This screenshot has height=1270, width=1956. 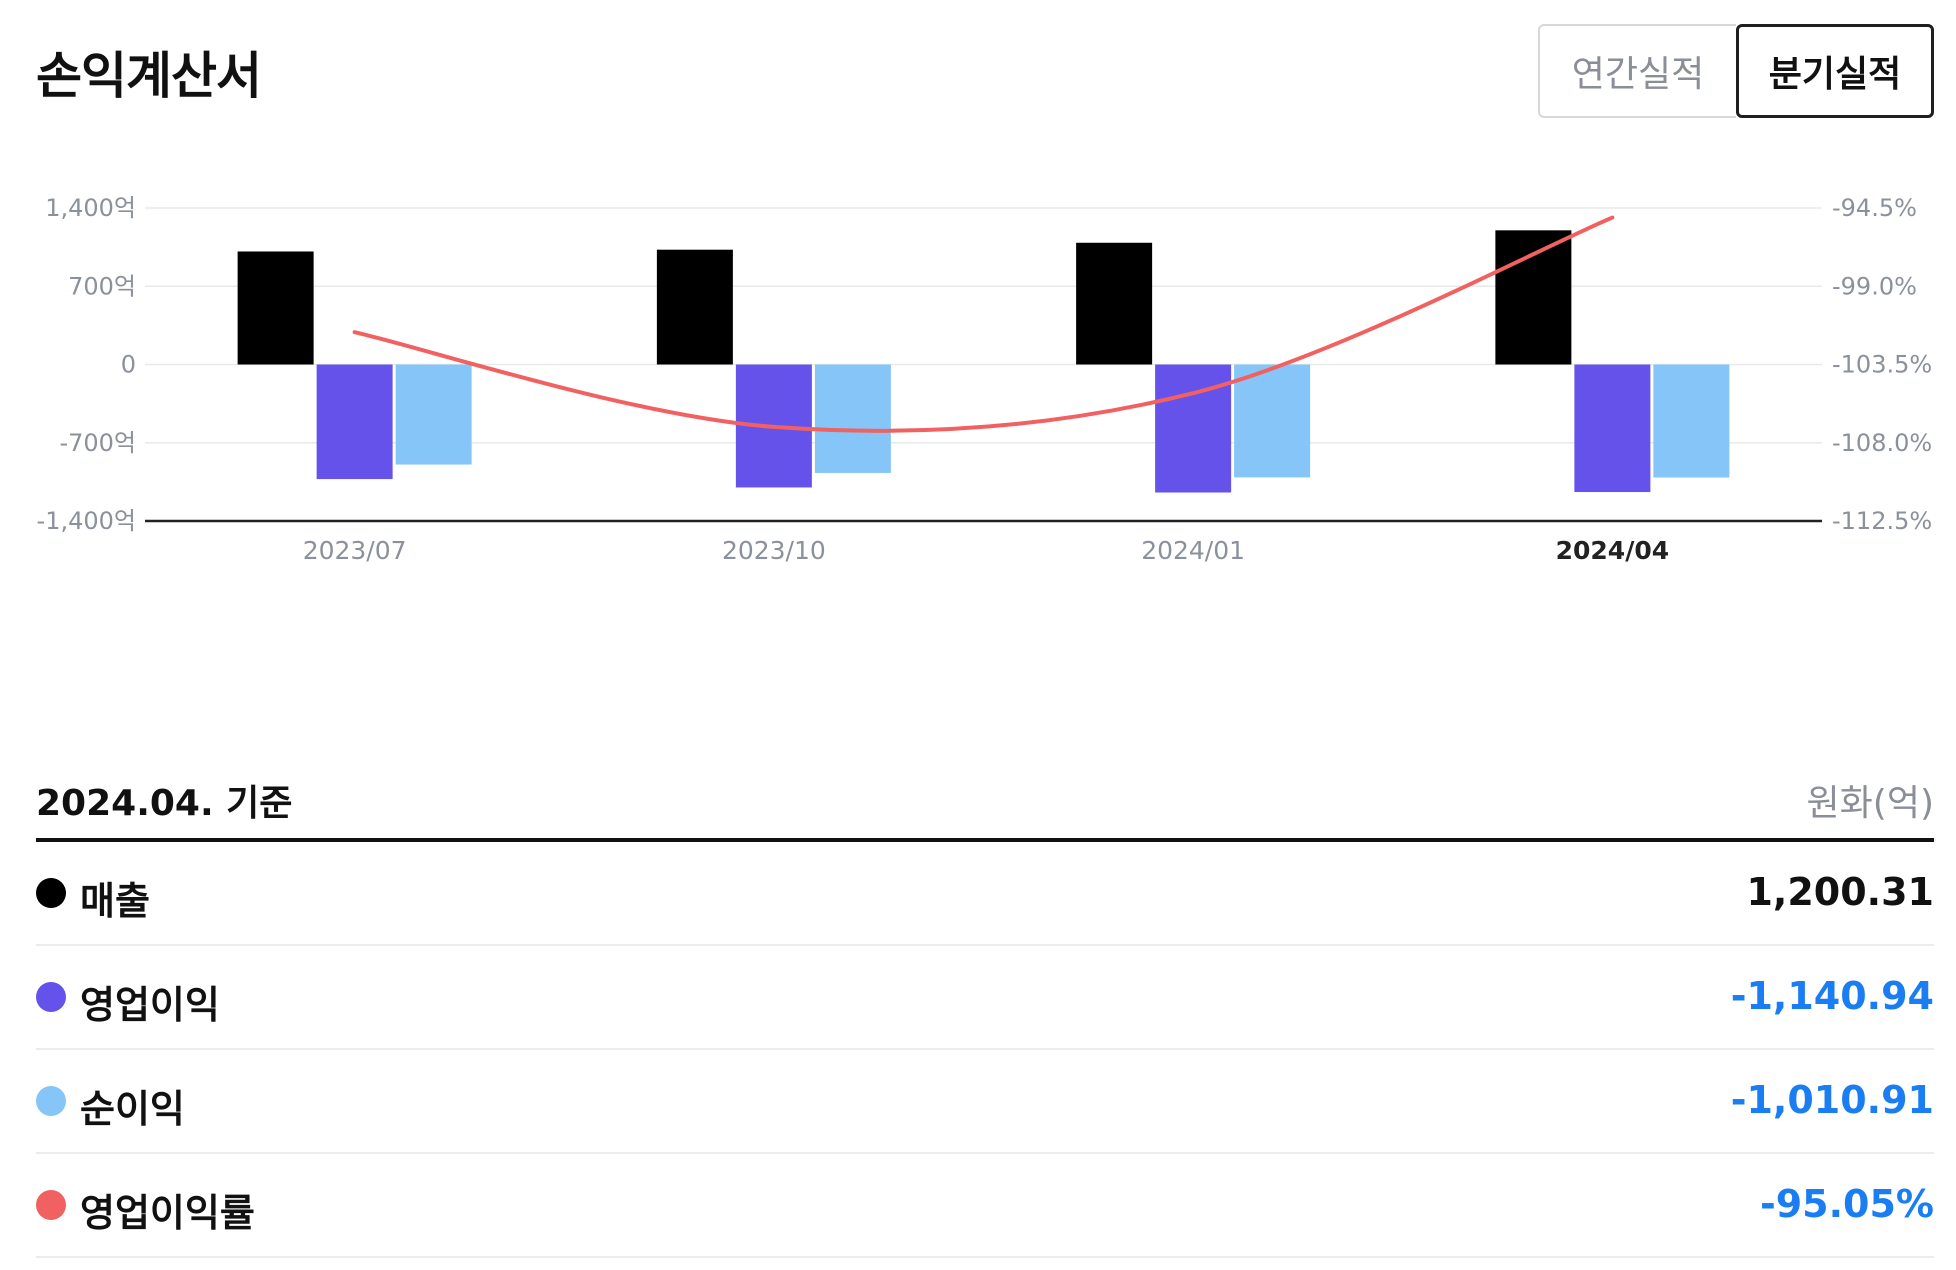 What do you see at coordinates (102, 286) in the screenshot?
I see `y-tick-left: 700억` at bounding box center [102, 286].